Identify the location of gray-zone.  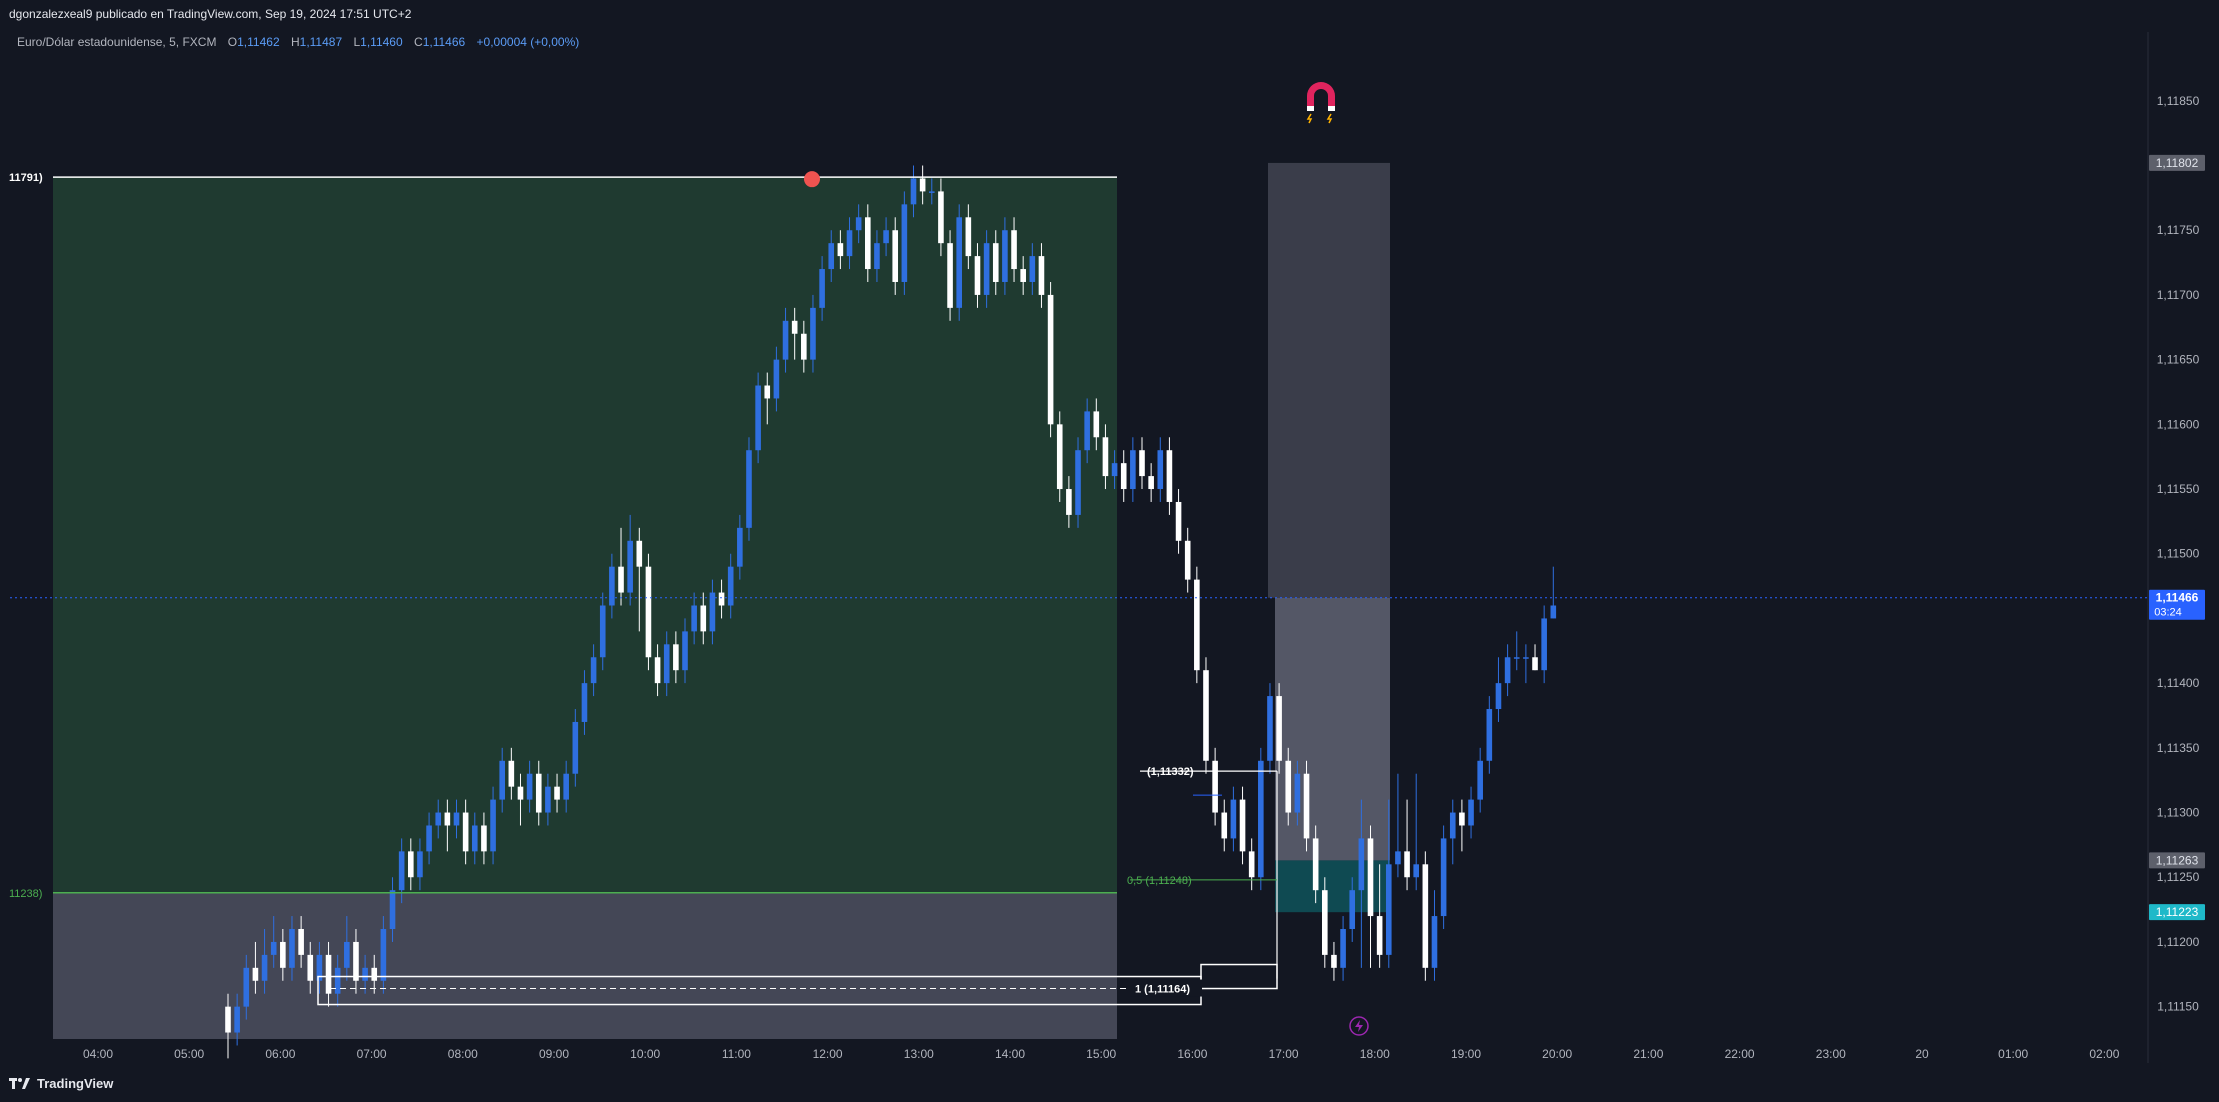
(585, 965).